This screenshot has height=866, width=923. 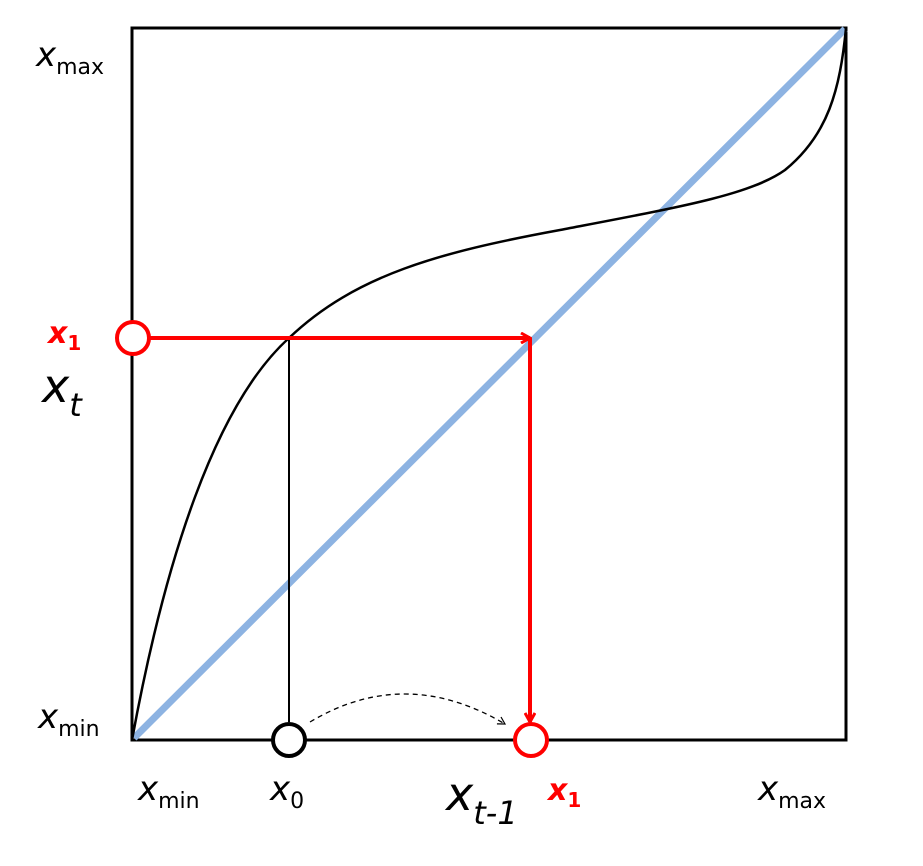 I want to click on x-left-label: xmin, so click(x=168, y=791).